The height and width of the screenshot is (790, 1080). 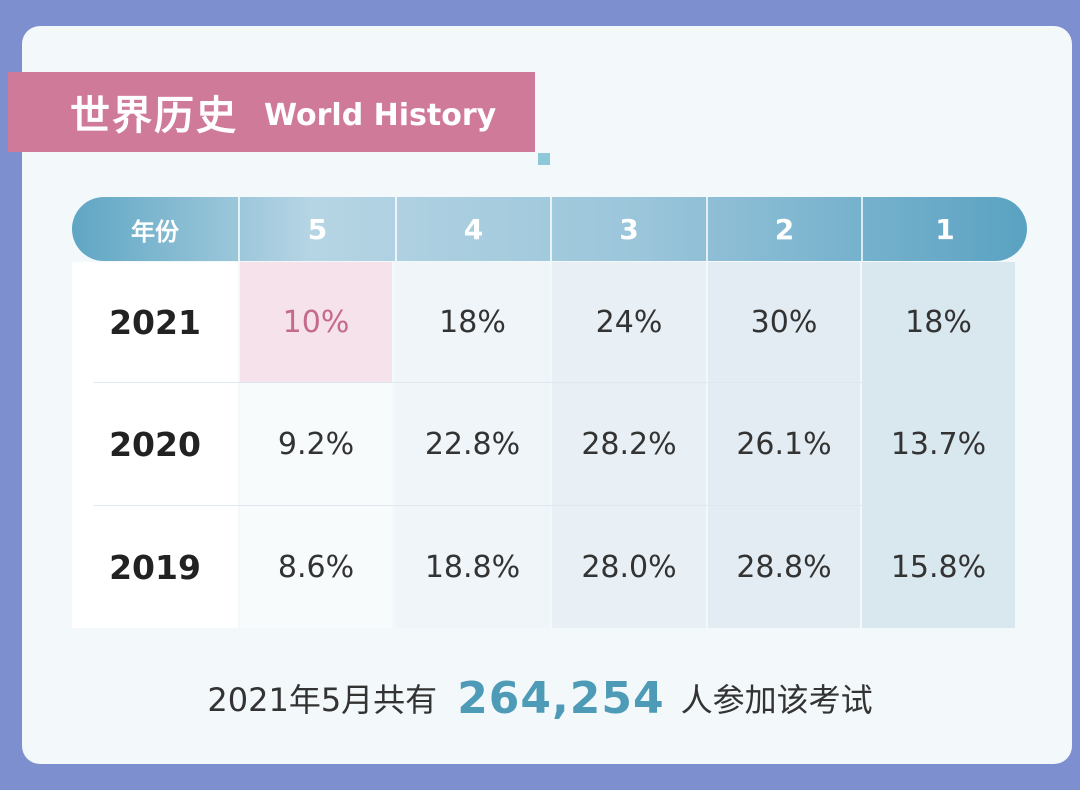 What do you see at coordinates (944, 229) in the screenshot?
I see `header-score-1: 1` at bounding box center [944, 229].